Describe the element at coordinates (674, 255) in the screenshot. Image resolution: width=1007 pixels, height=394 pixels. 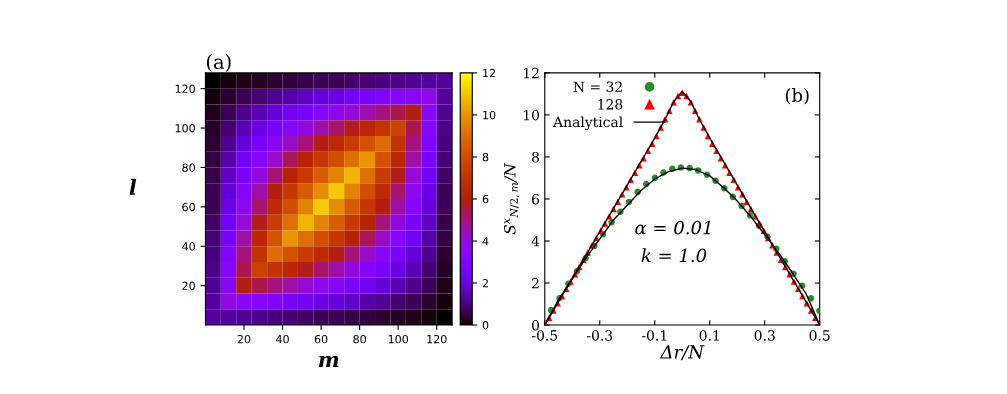
I see `annotation: k = 1.0` at that location.